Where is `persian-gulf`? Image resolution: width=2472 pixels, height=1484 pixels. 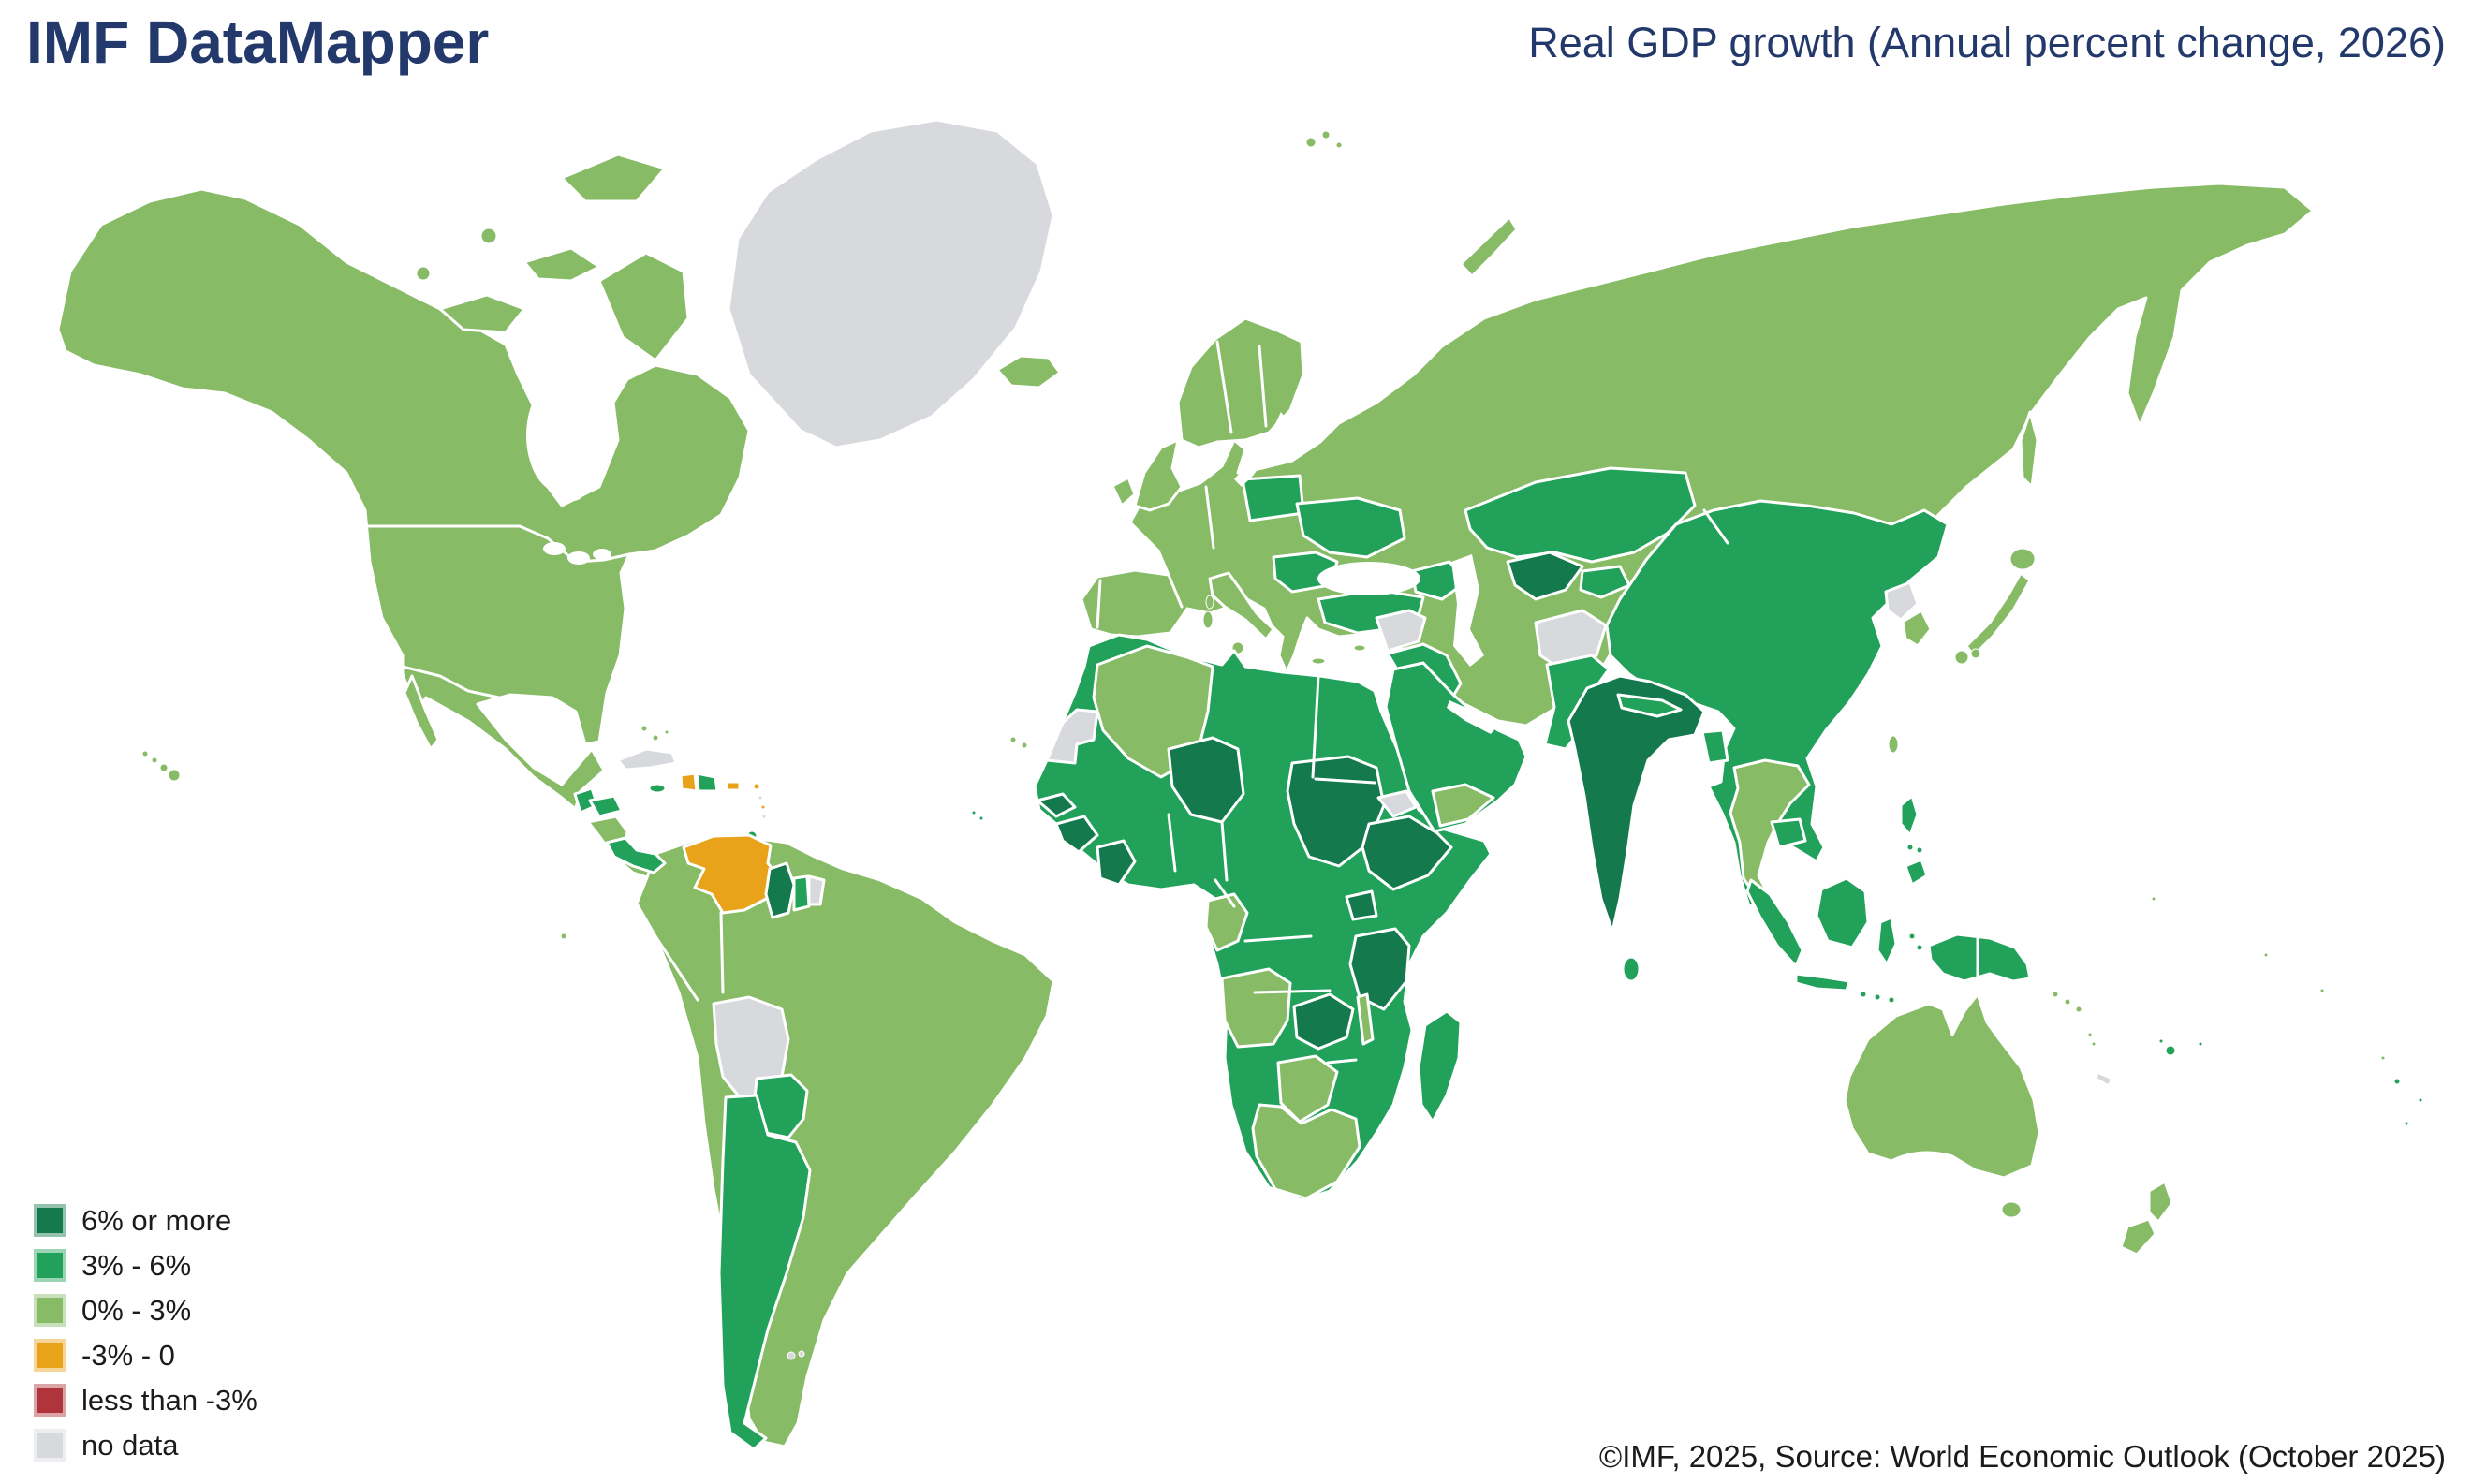
persian-gulf is located at coordinates (1472, 717).